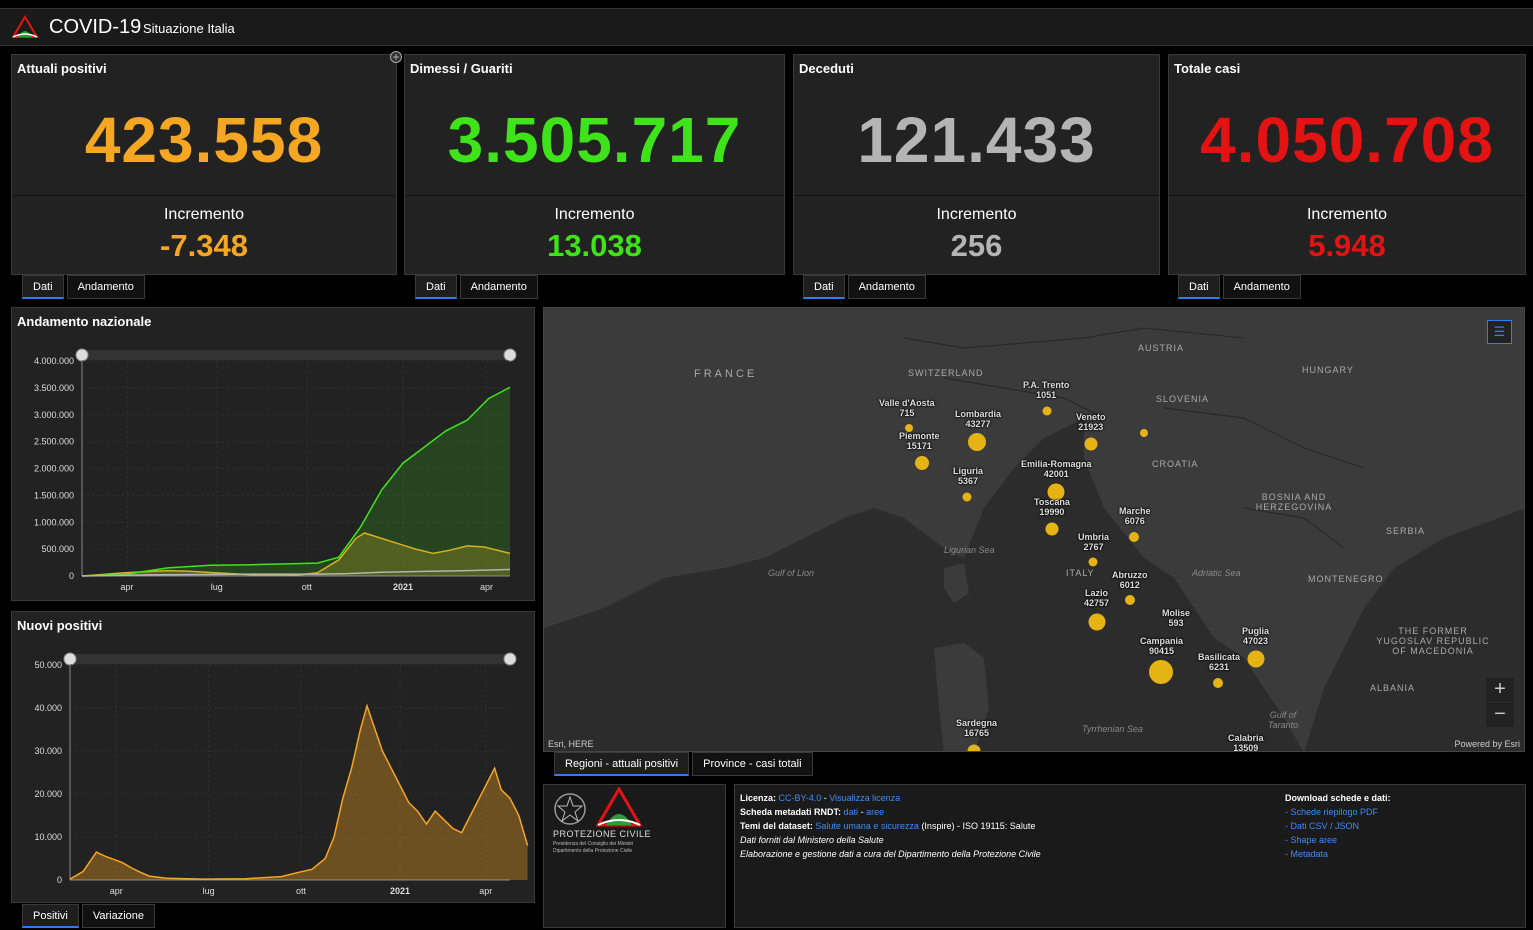  I want to click on card-increment-value: 5.948, so click(1347, 245).